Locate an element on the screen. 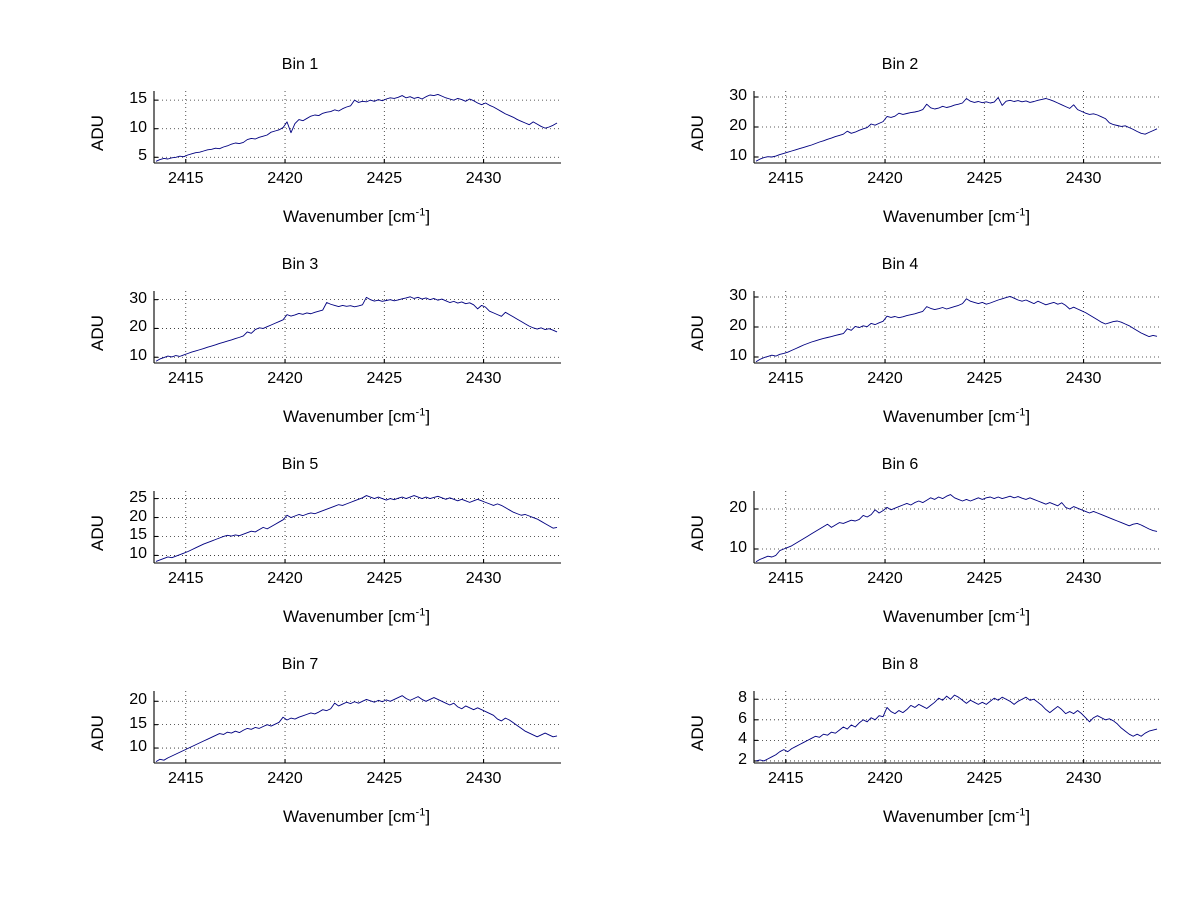  y-tick-label: 2 is located at coordinates (742, 759).